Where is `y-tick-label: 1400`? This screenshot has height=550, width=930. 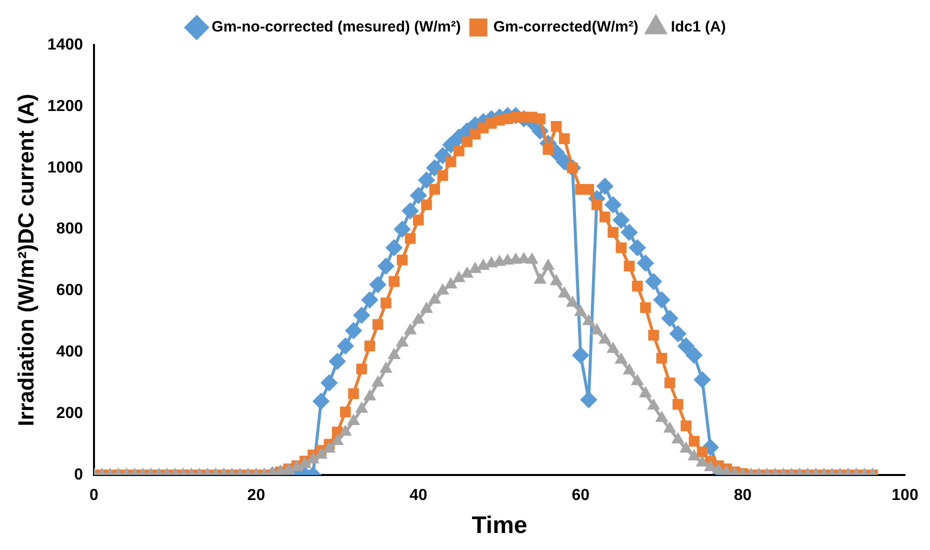 y-tick-label: 1400 is located at coordinates (65, 45).